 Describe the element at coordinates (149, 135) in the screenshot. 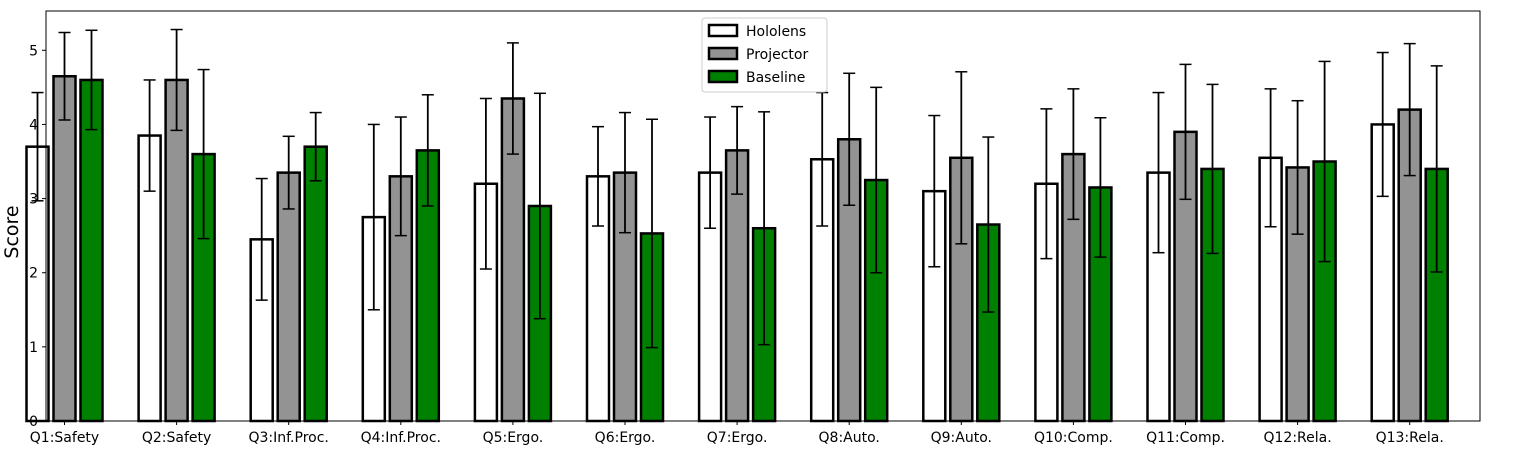

I see `errorbar-hololens-q2-safety` at that location.